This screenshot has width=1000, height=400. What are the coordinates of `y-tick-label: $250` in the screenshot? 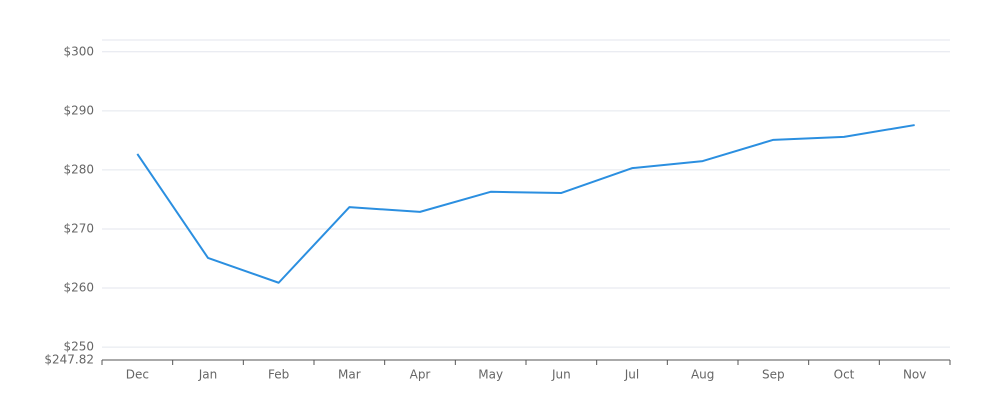 It's located at (78, 347).